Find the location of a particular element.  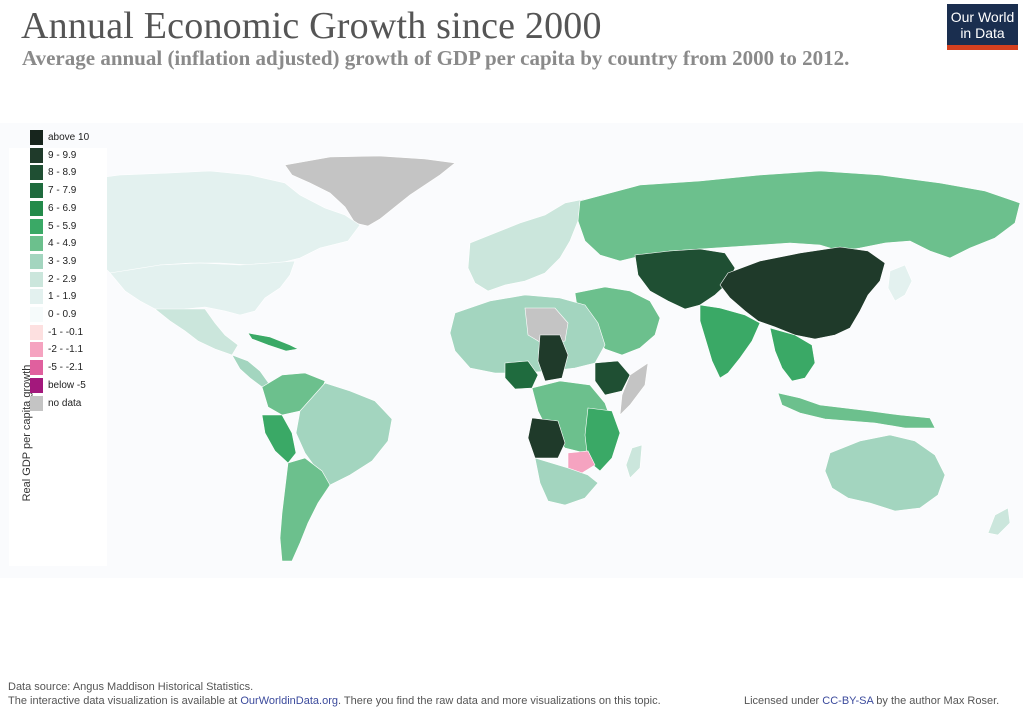

legend-item: 2 - 2.9 is located at coordinates (53, 279).